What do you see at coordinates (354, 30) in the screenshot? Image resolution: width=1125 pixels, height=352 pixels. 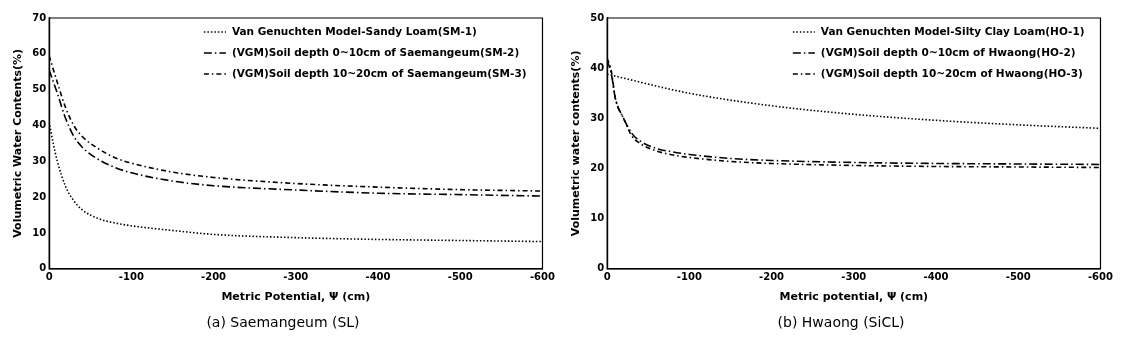 I see `legend-label: Van Genuchten Model-Sandy Loam(SM-1)` at bounding box center [354, 30].